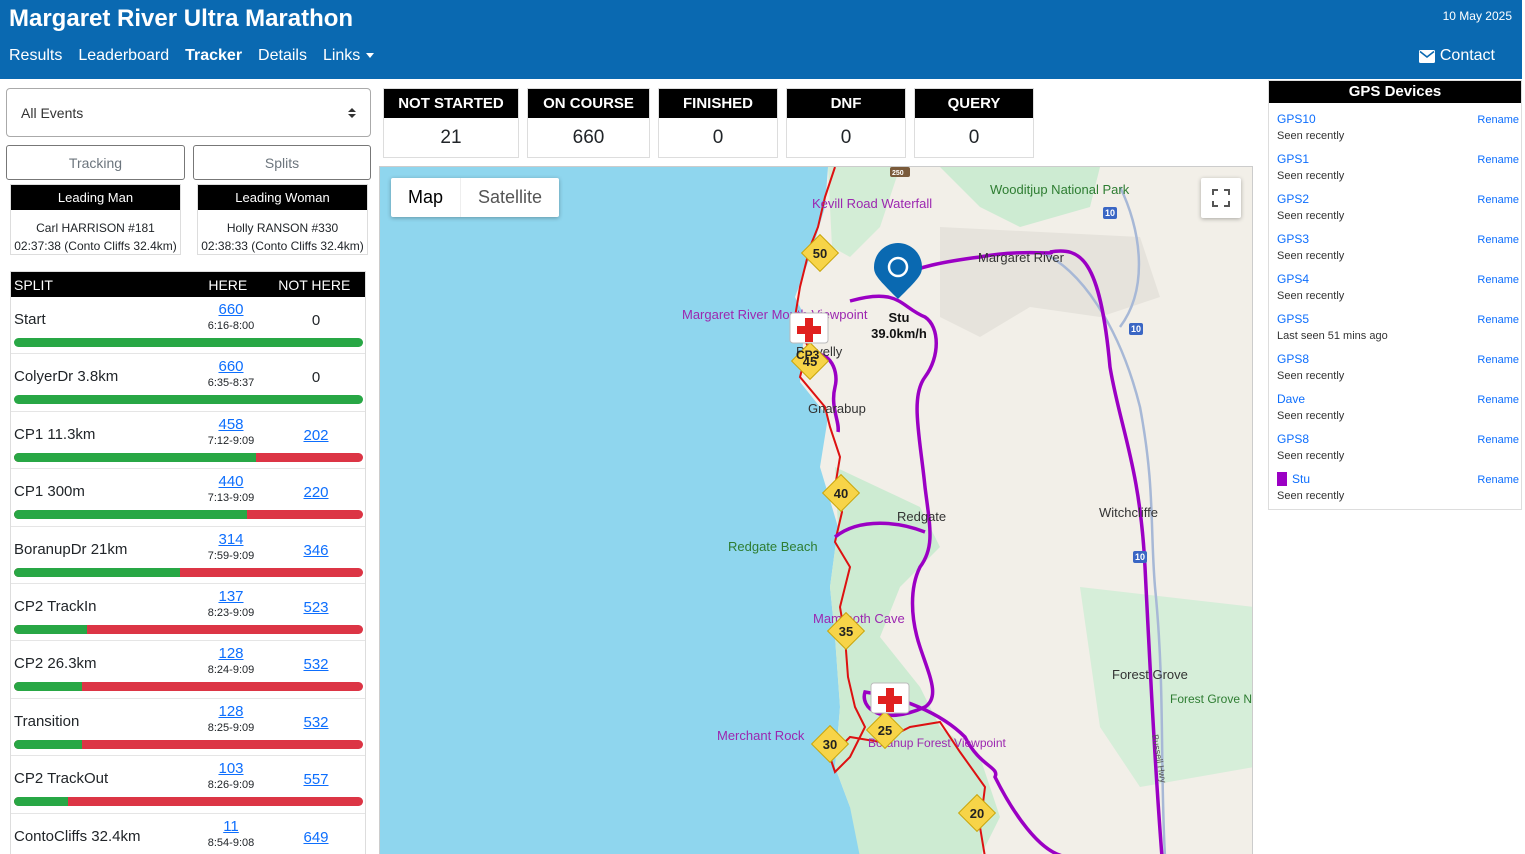  What do you see at coordinates (1456, 56) in the screenshot?
I see `contact-link: Contact` at bounding box center [1456, 56].